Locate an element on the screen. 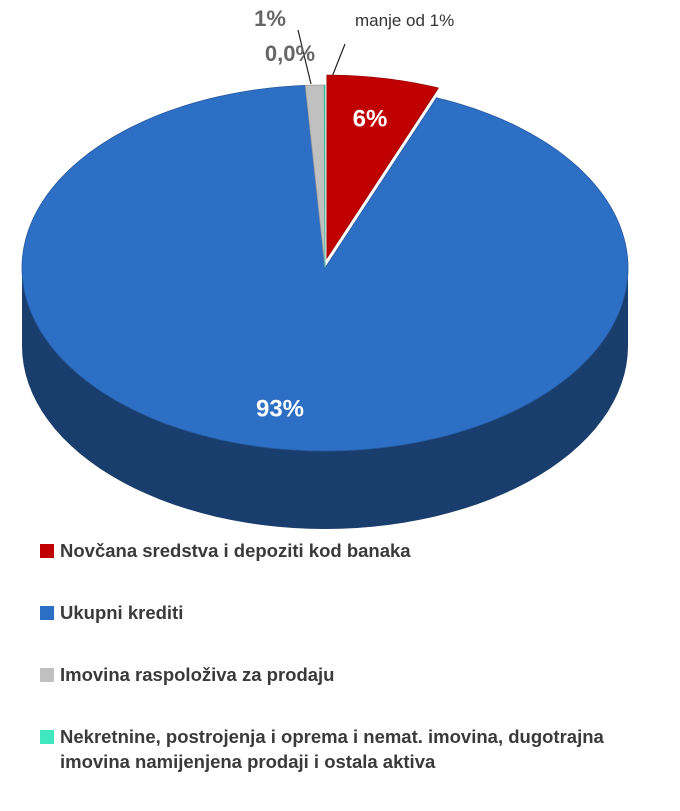 The image size is (680, 811). data-label: 6% is located at coordinates (370, 118).